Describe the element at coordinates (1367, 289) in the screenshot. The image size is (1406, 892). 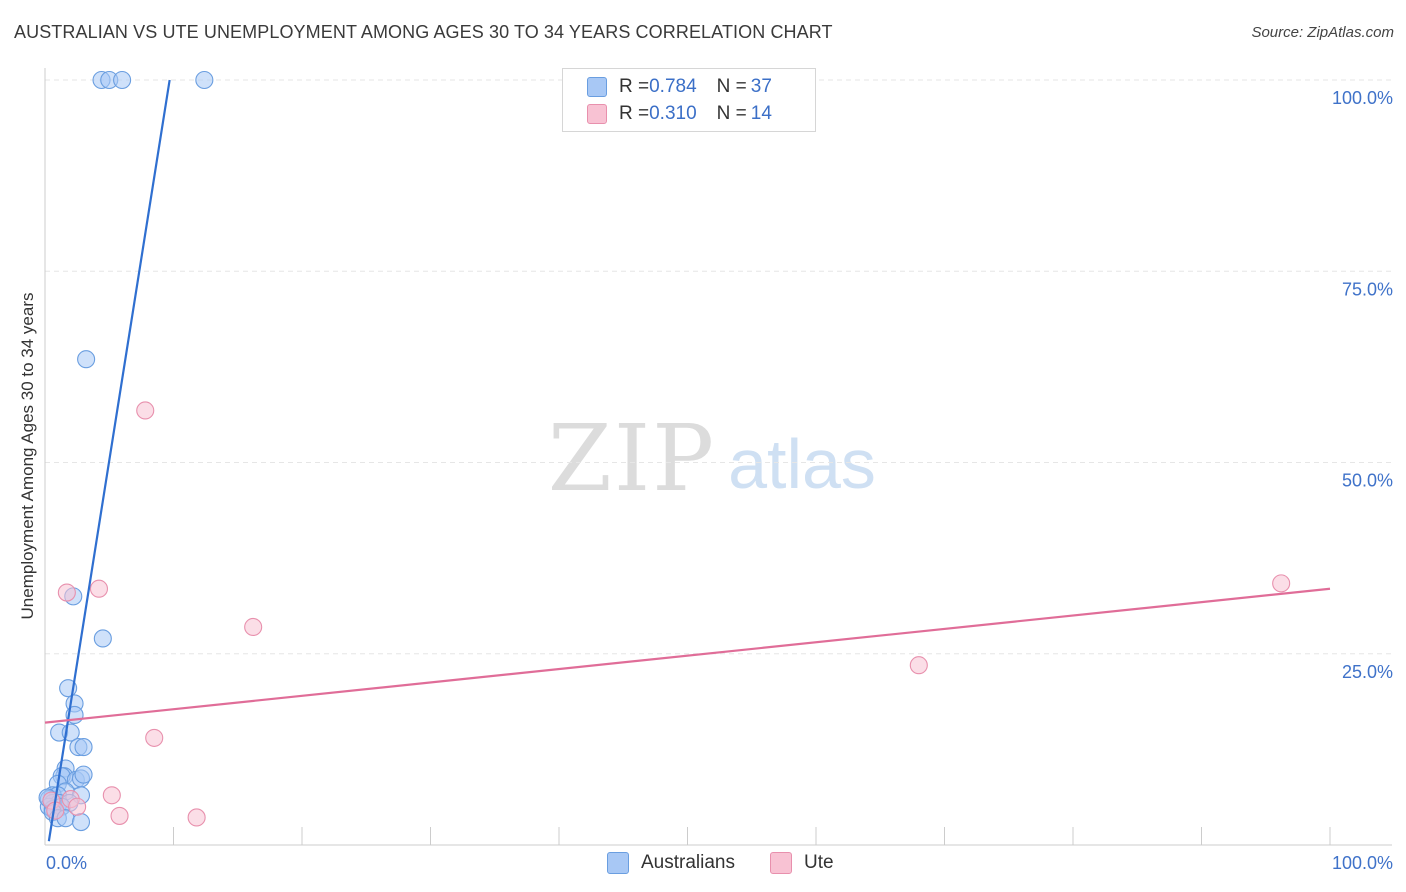
I see `y-tick-label: 75.0%` at that location.